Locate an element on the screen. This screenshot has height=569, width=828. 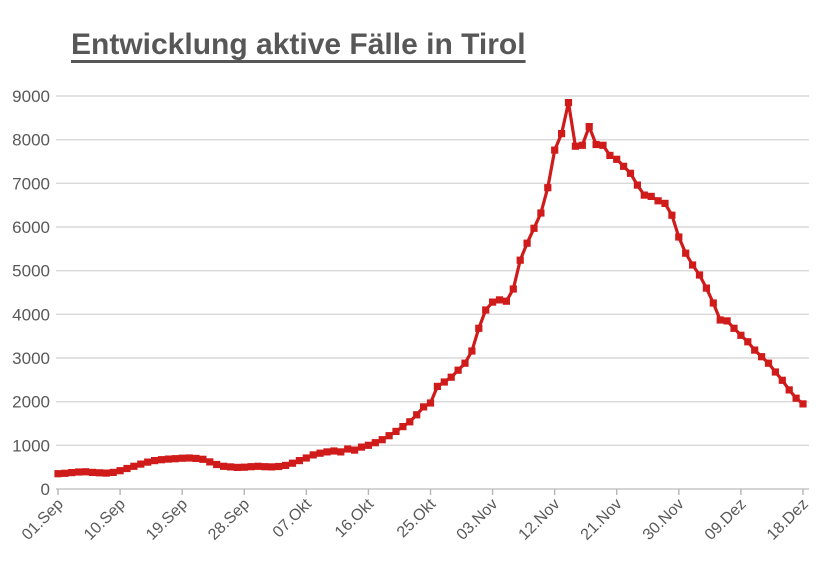
x-tick-label: 28.Sep is located at coordinates (229, 520).